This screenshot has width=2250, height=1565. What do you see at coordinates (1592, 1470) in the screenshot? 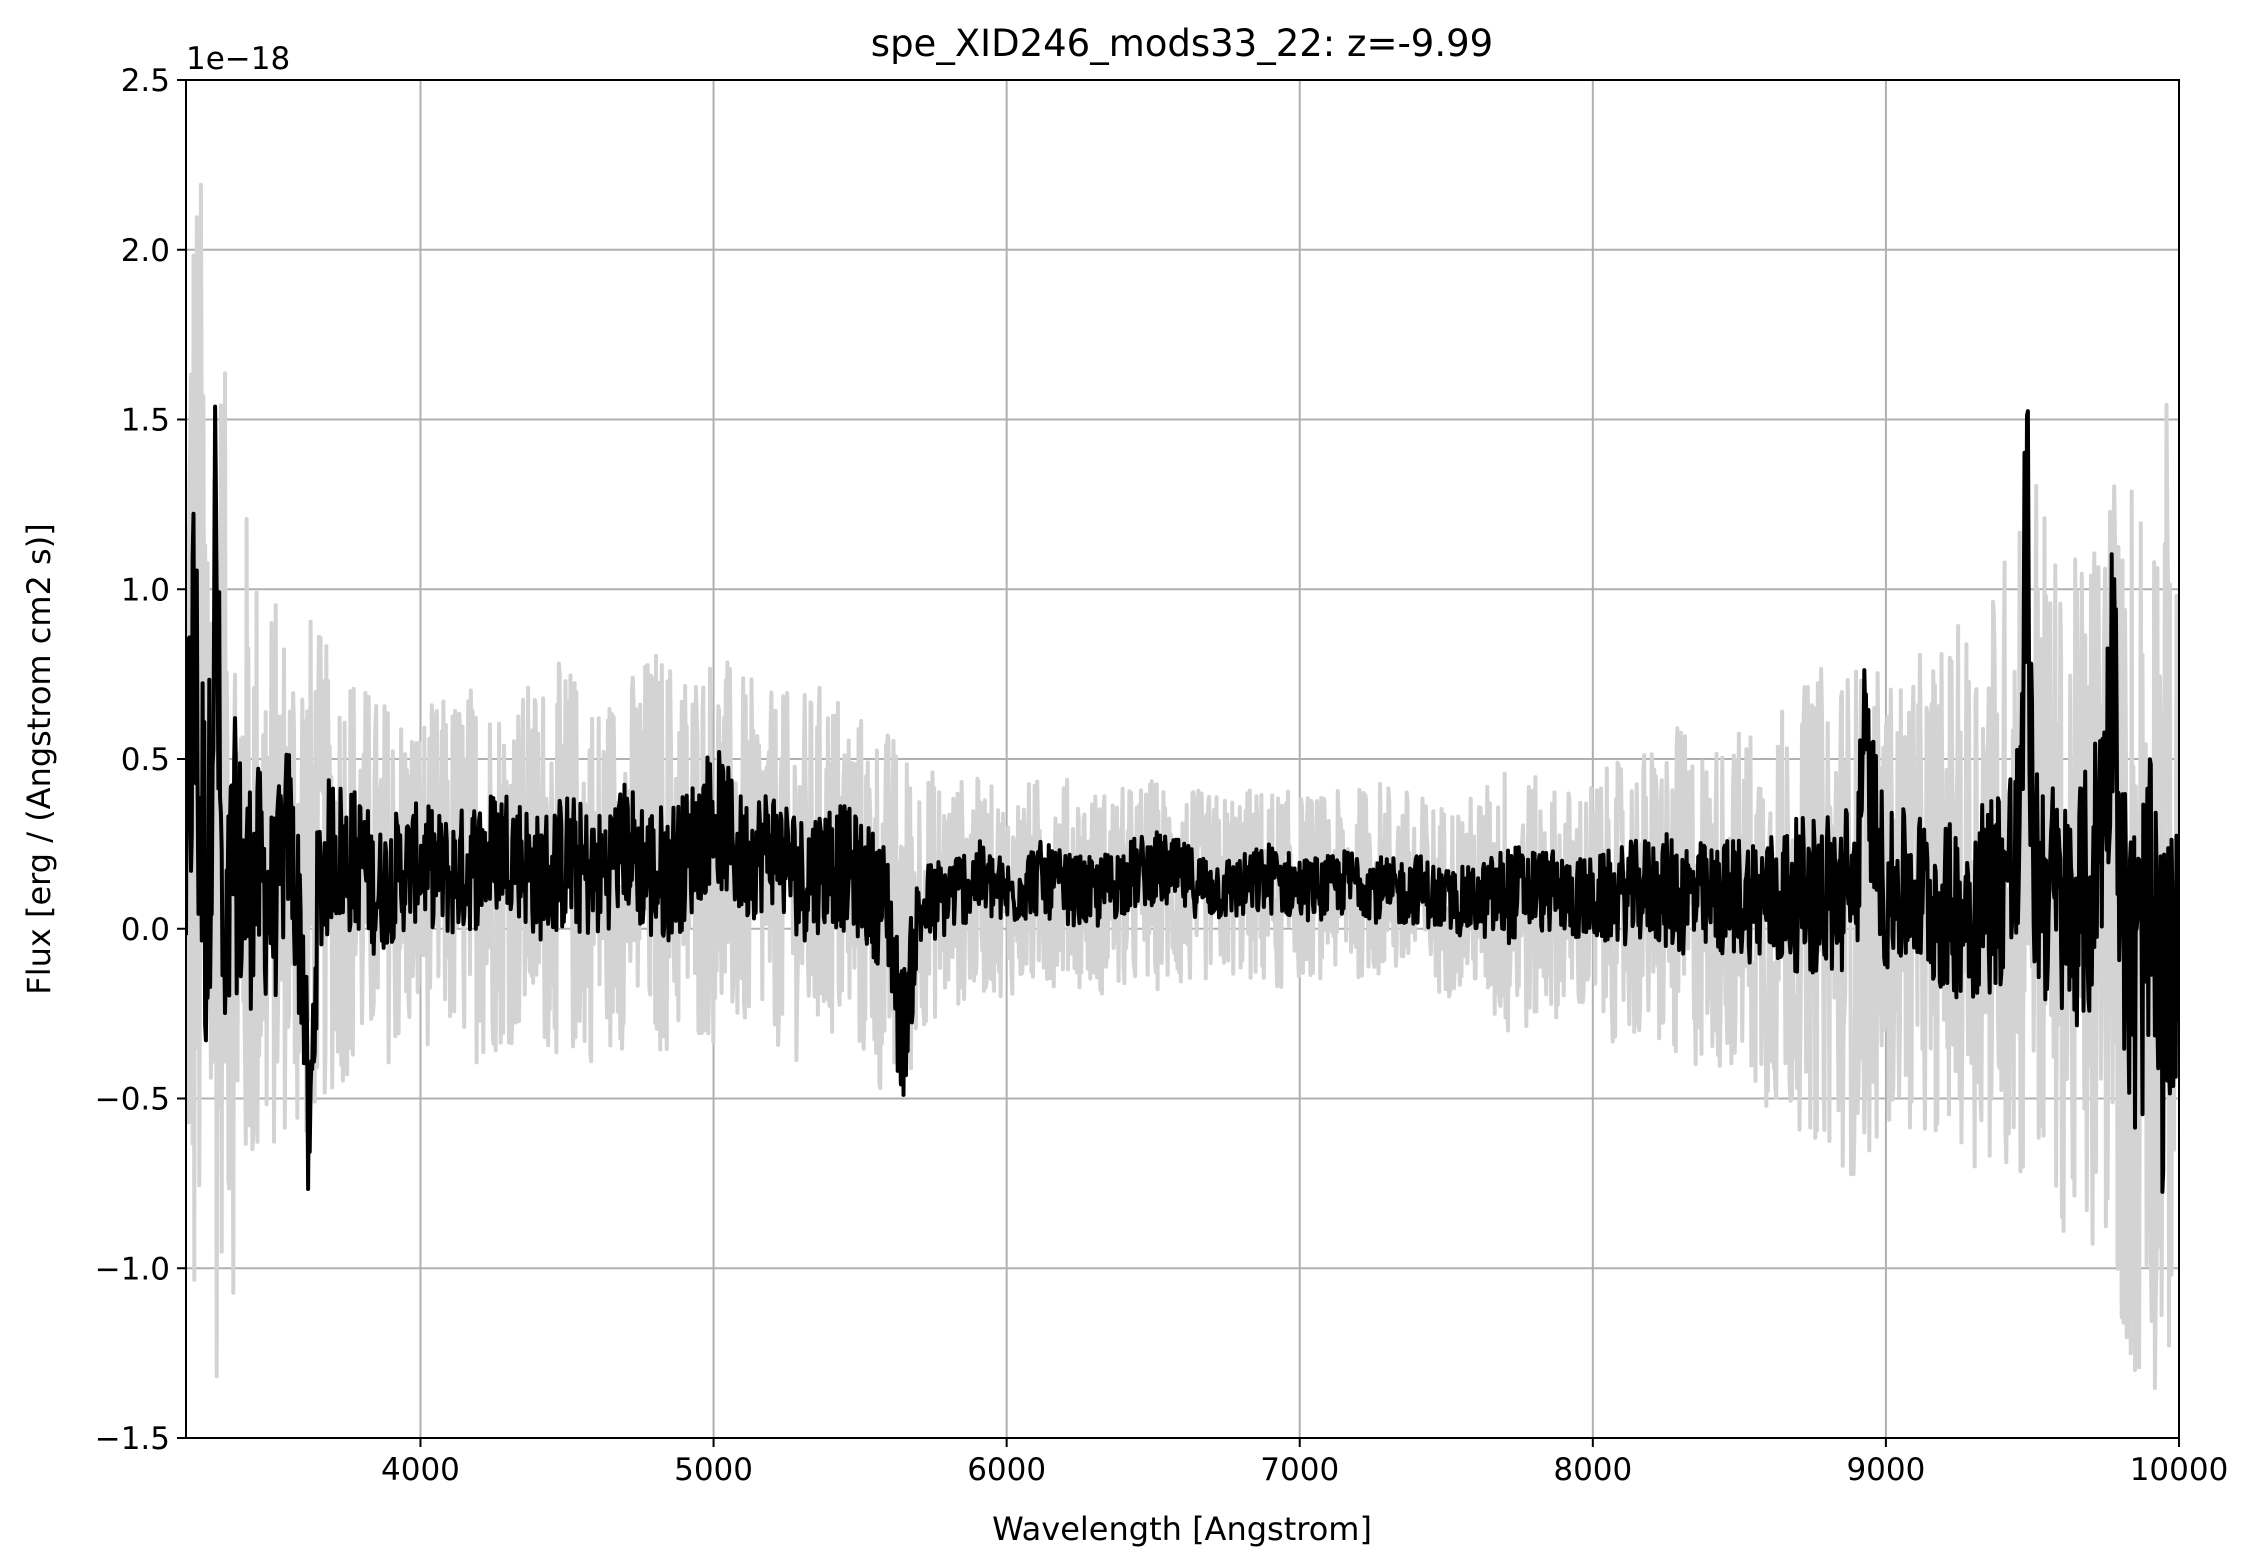
I see `x-tick-label: 8000` at bounding box center [1592, 1470].